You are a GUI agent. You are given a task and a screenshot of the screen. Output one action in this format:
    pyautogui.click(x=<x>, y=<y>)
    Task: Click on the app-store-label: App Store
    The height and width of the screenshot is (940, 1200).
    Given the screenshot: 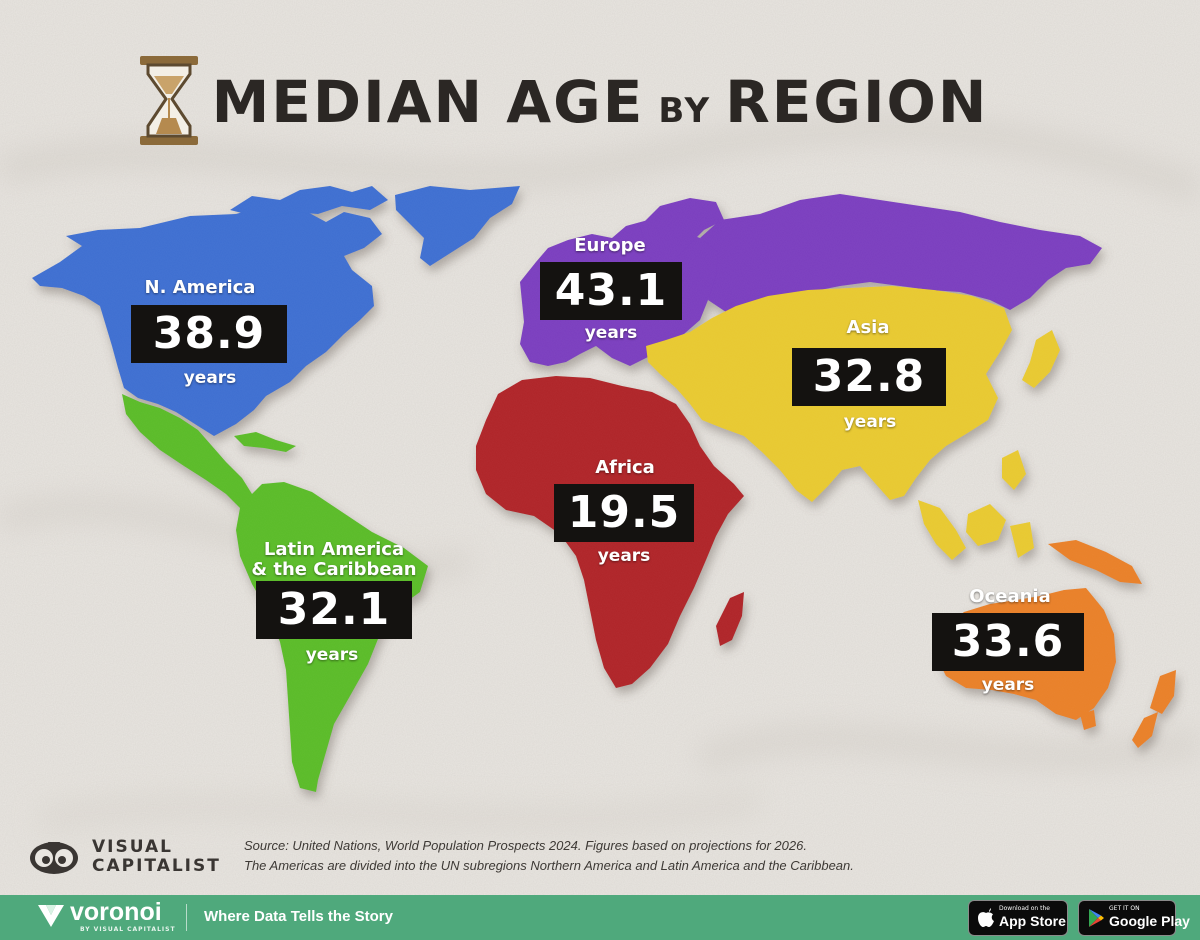 What is the action you would take?
    pyautogui.click(x=1032, y=921)
    